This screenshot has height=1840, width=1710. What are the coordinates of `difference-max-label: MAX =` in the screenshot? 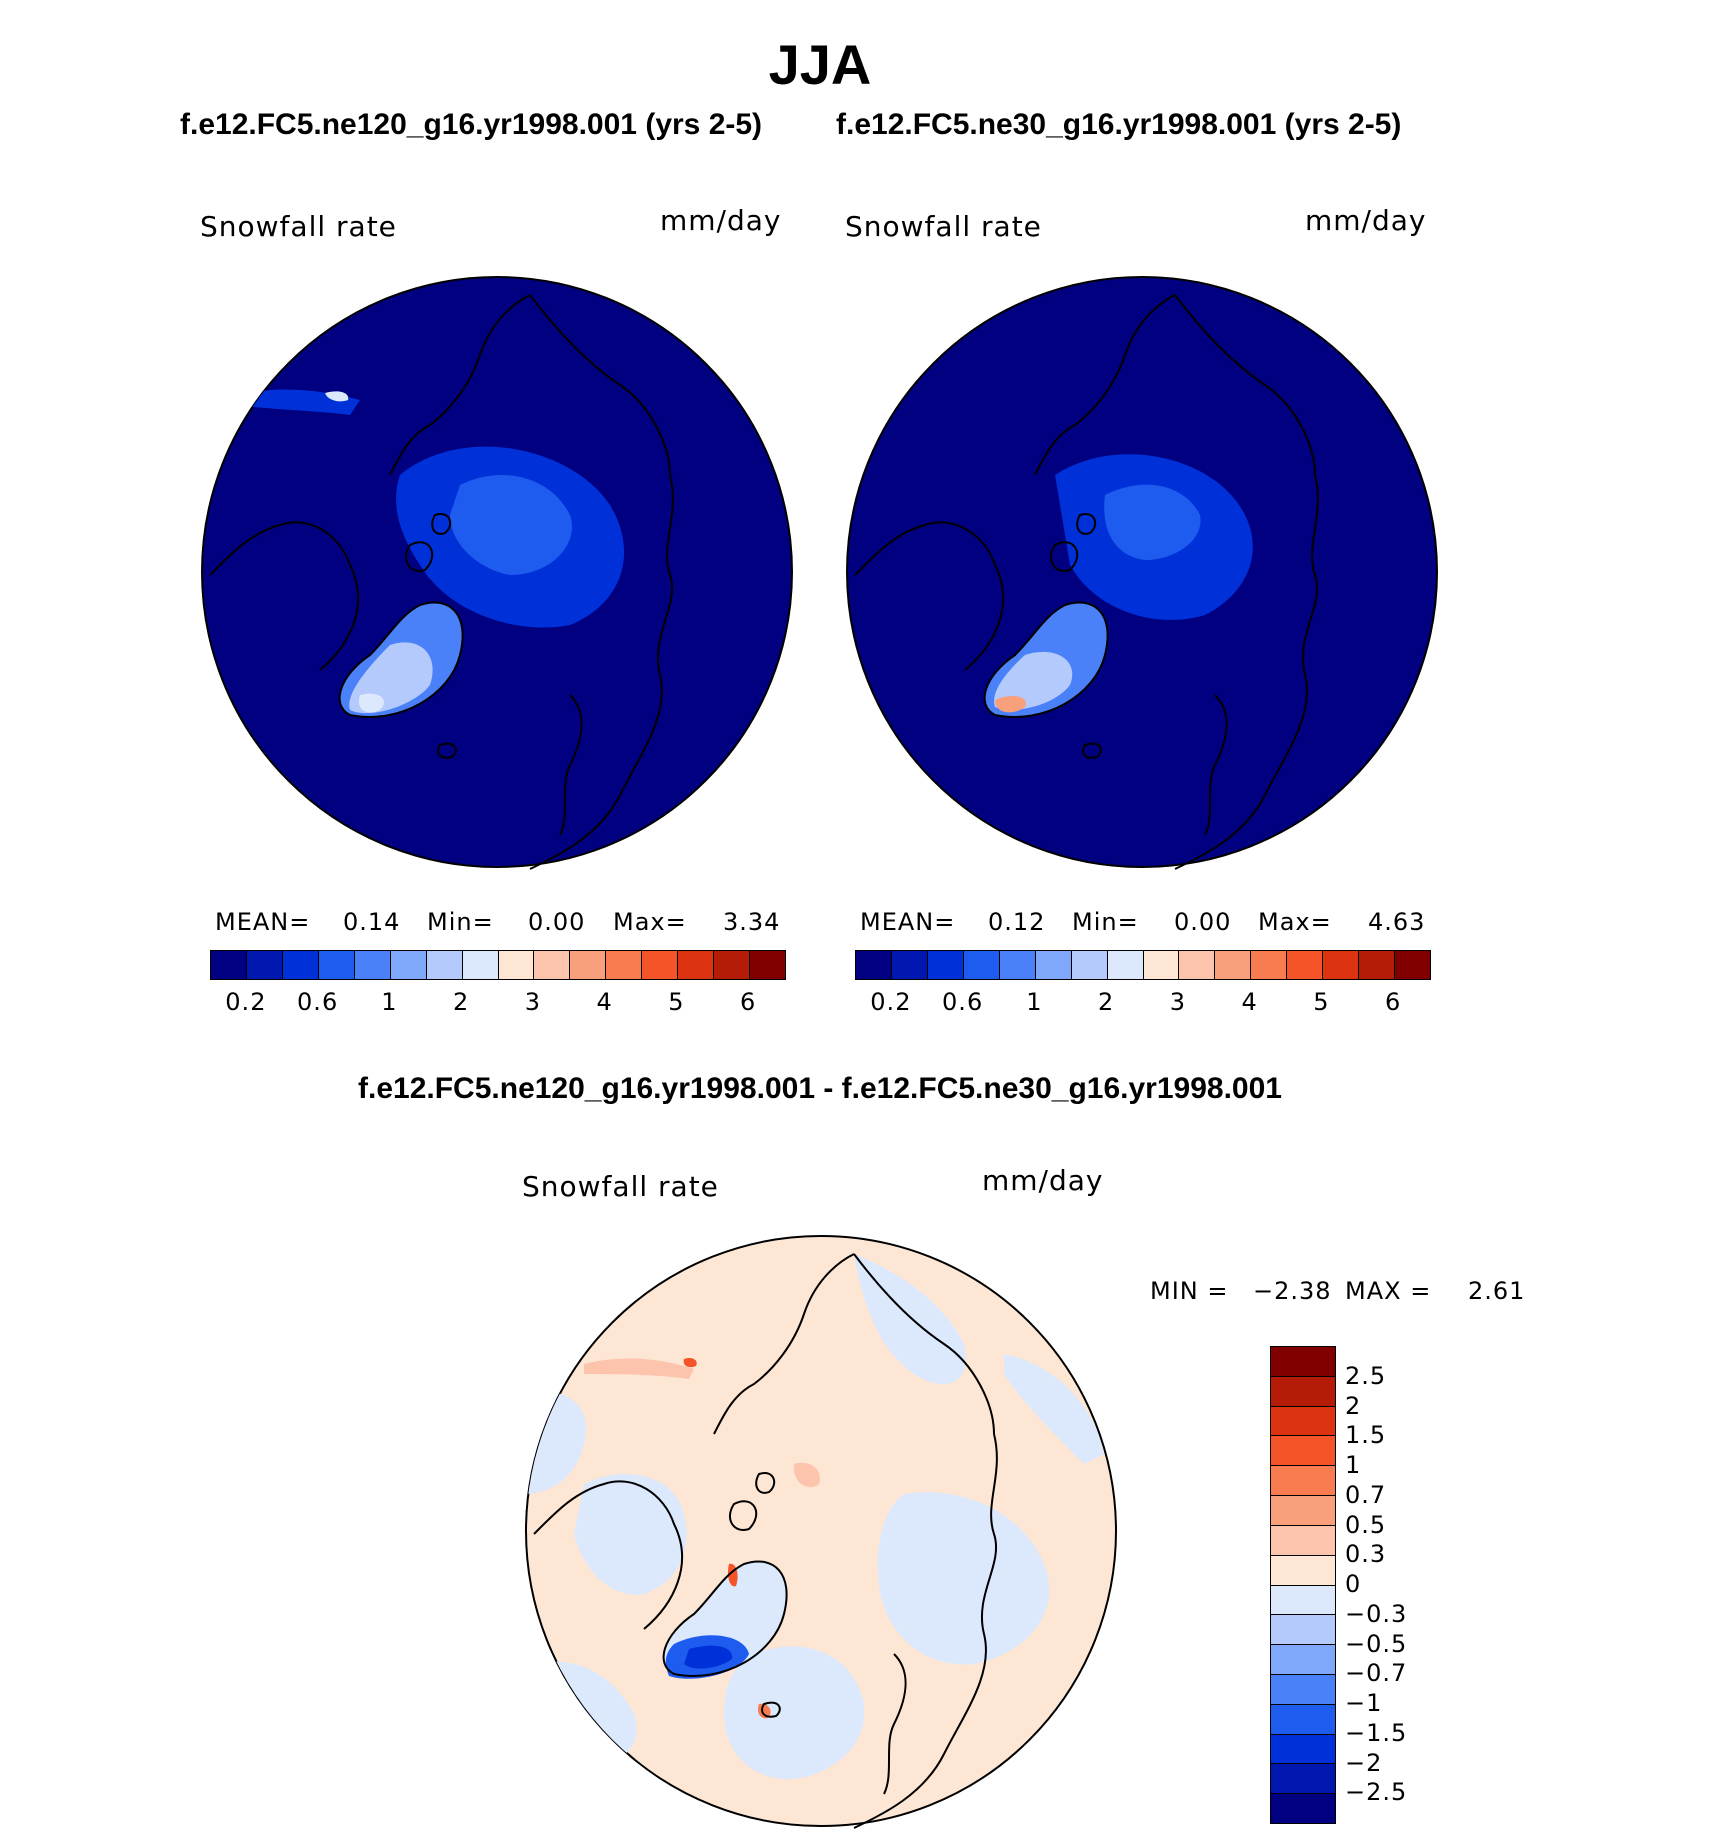 It's located at (1388, 1291).